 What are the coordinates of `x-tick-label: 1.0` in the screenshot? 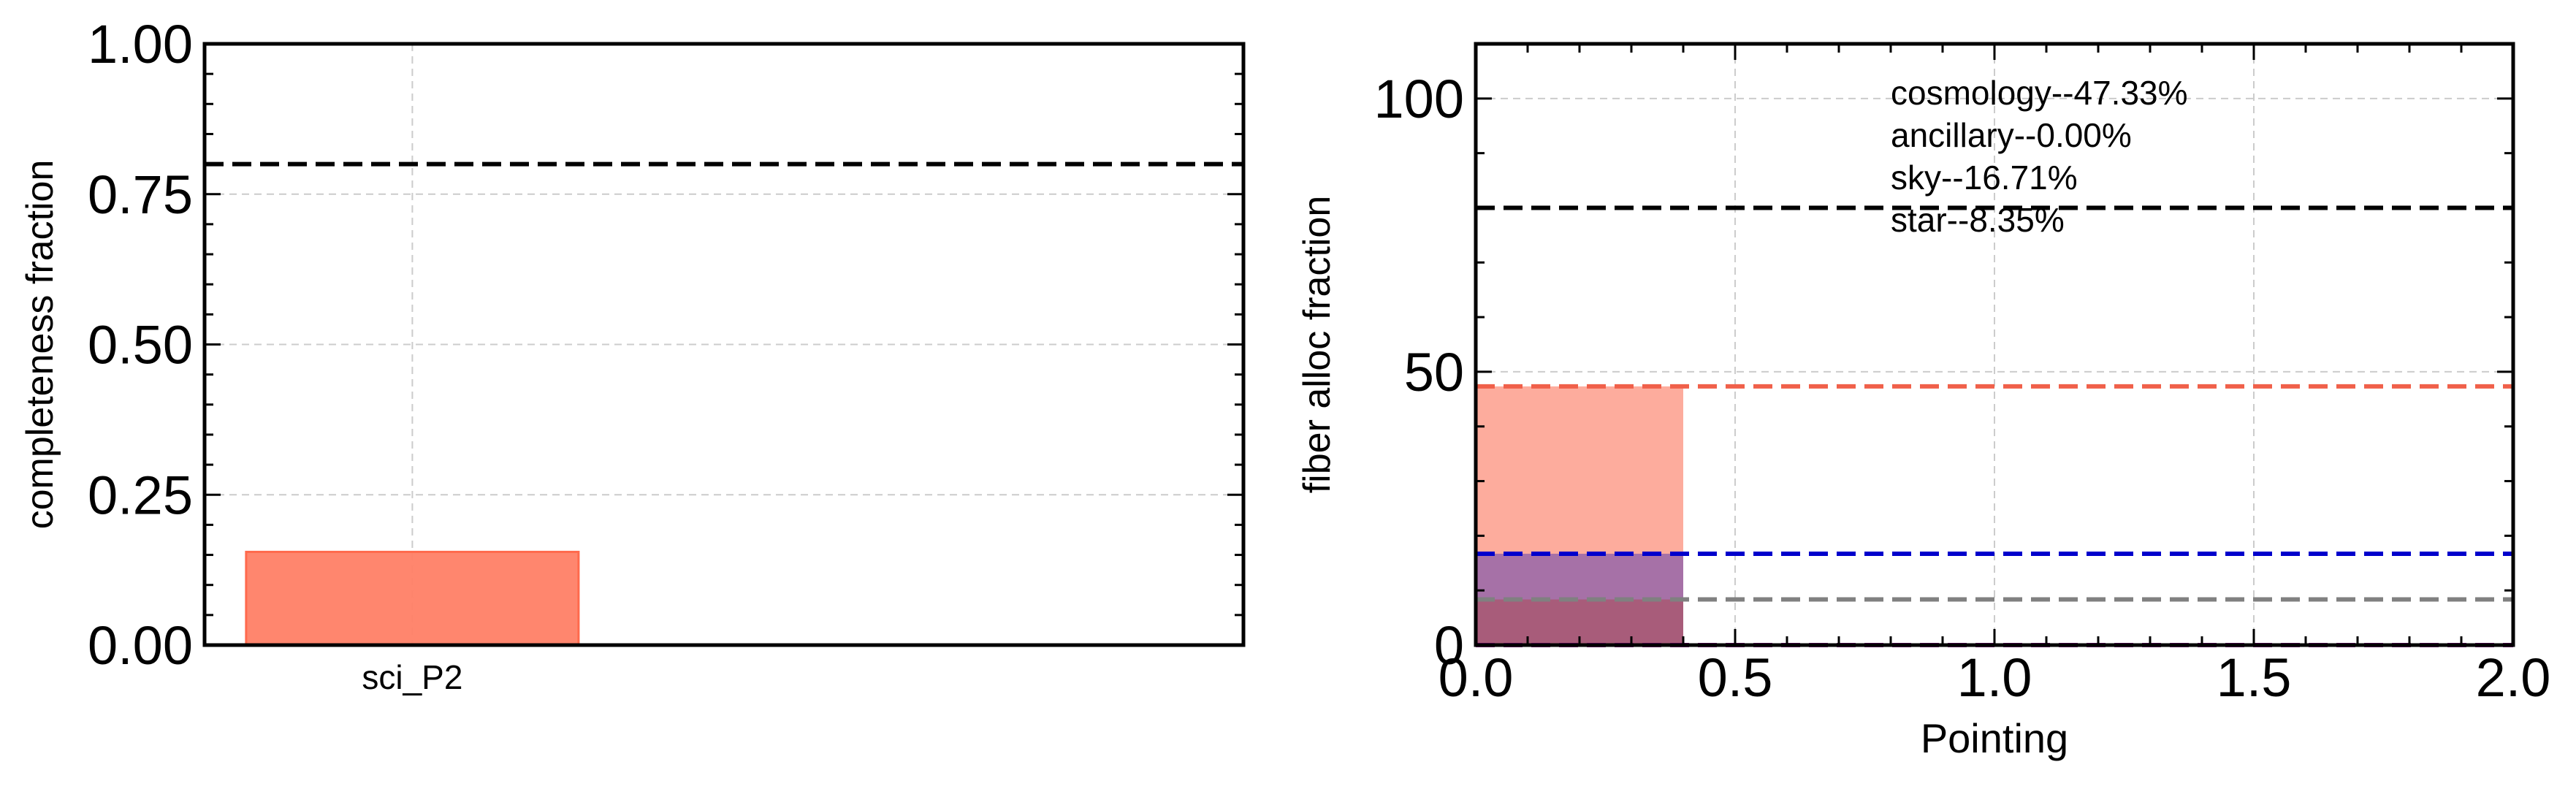 It's located at (1995, 677).